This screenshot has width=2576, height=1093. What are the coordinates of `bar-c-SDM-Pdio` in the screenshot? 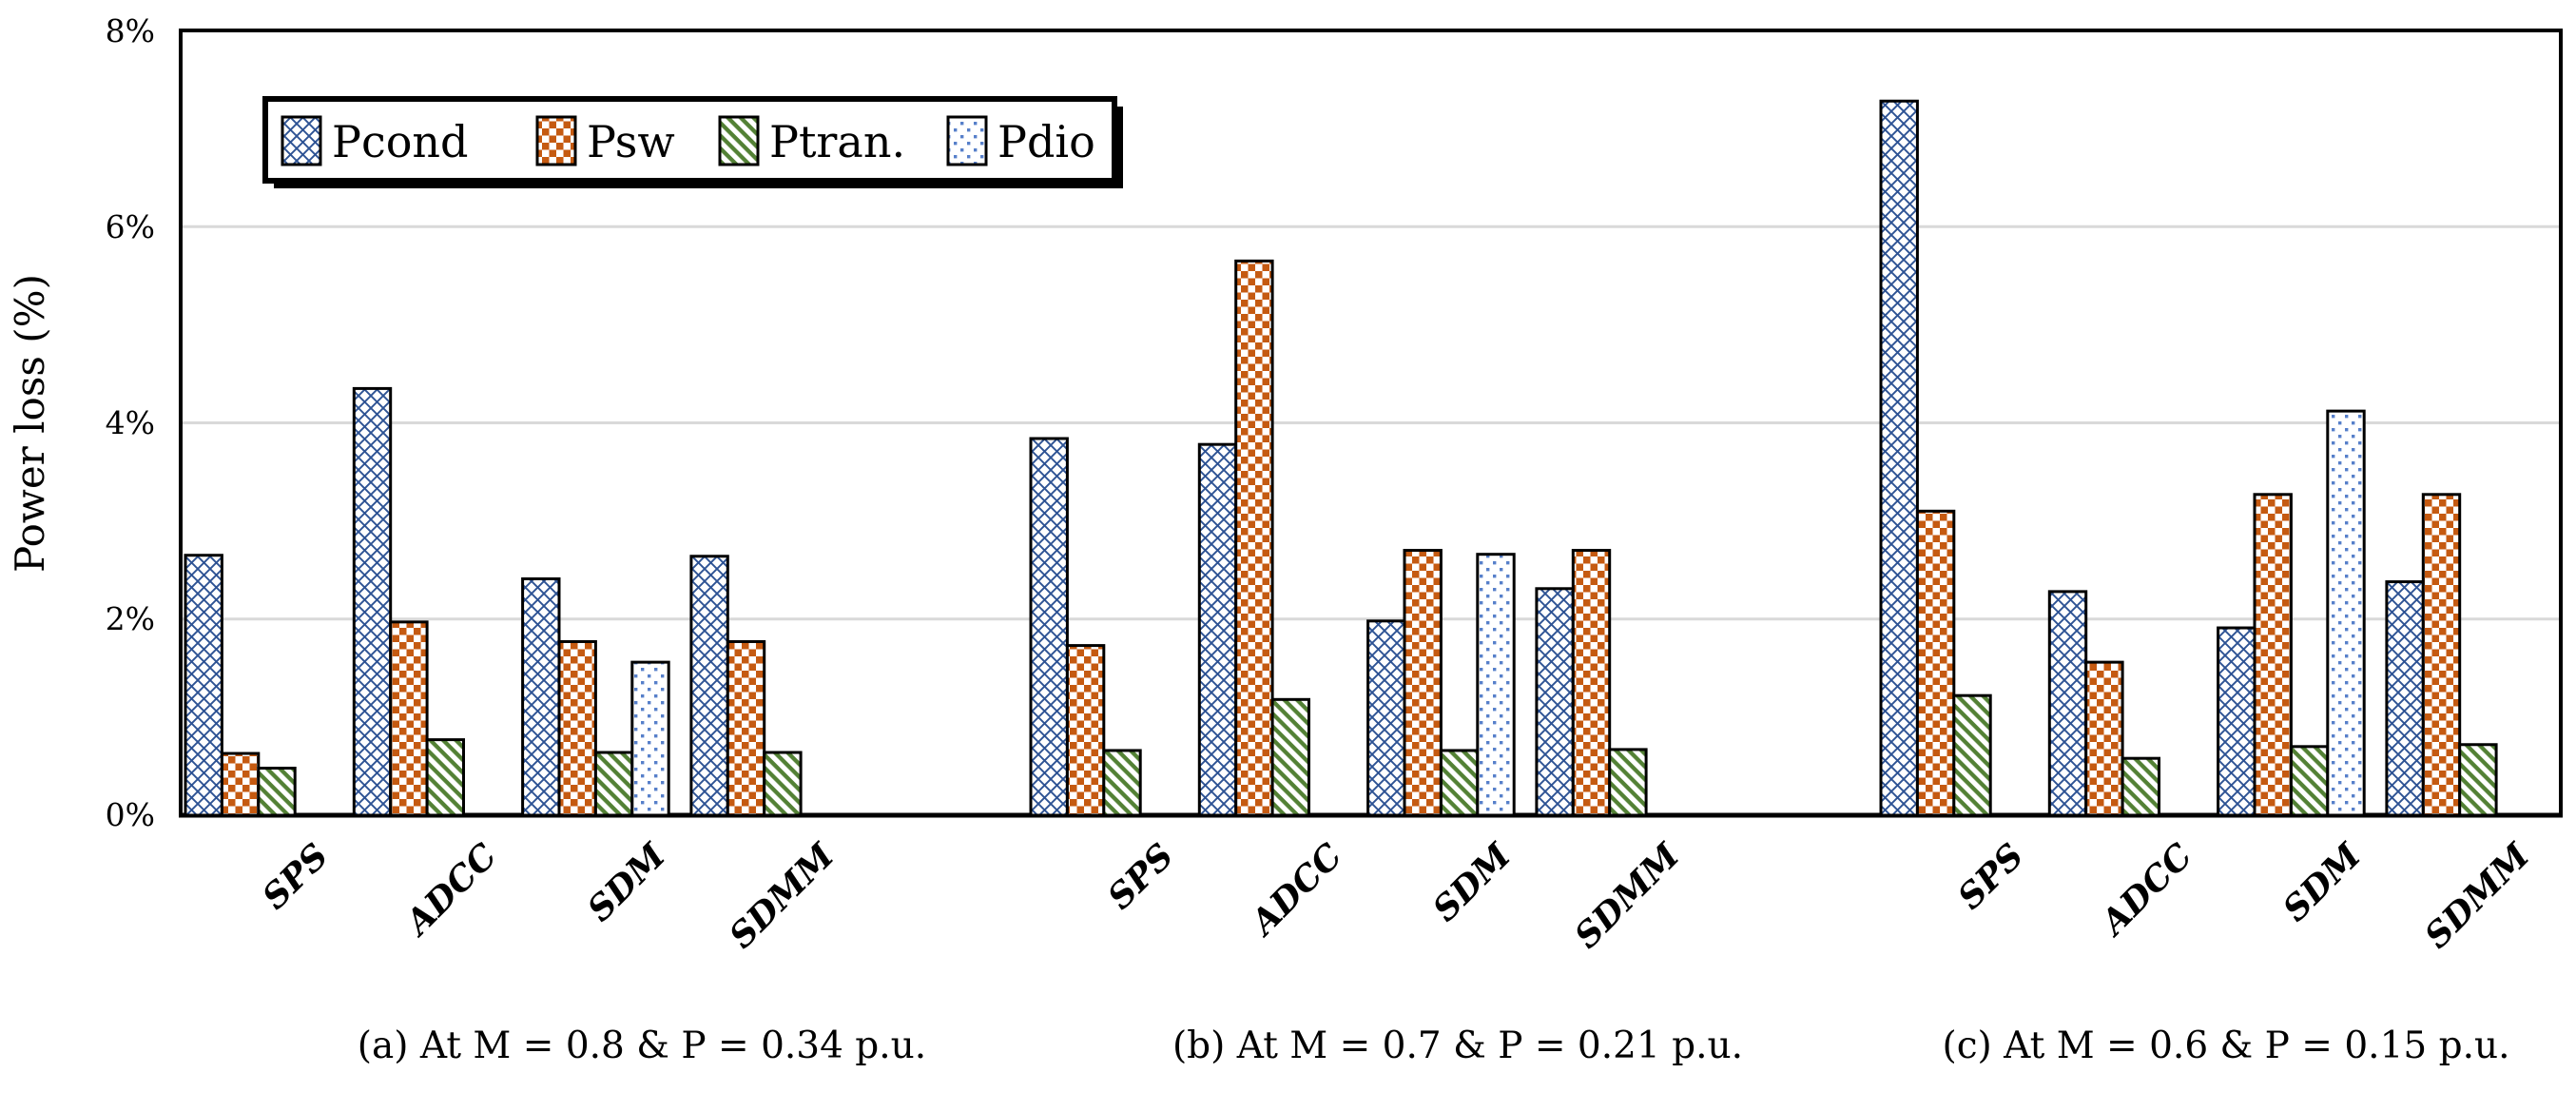 It's located at (2346, 613).